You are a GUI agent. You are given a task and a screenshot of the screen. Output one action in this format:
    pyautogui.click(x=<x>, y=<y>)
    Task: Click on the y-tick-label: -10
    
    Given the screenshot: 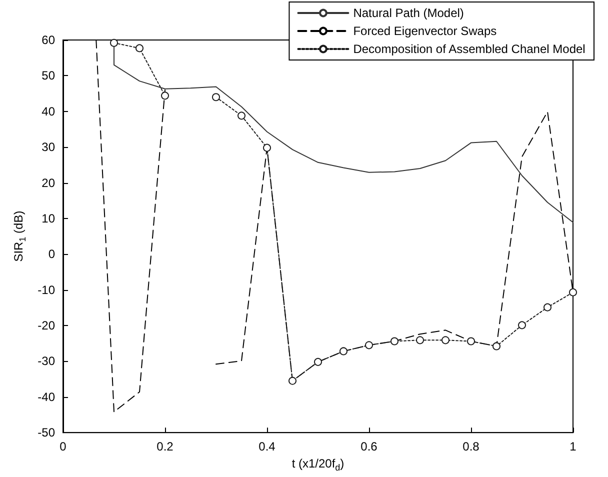 What is the action you would take?
    pyautogui.click(x=47, y=289)
    